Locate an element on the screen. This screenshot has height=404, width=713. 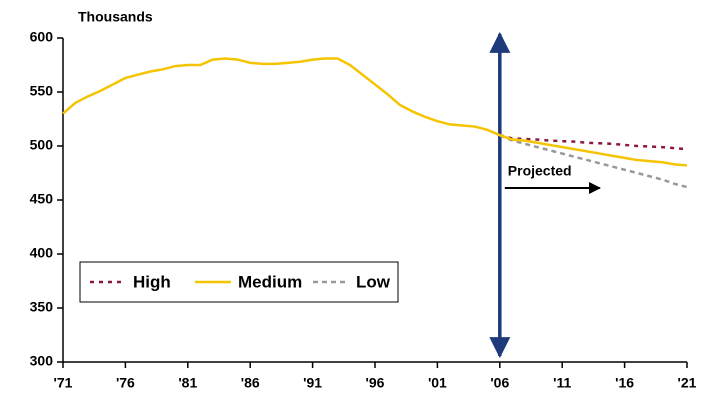
x-tick-label: '11 is located at coordinates (562, 383).